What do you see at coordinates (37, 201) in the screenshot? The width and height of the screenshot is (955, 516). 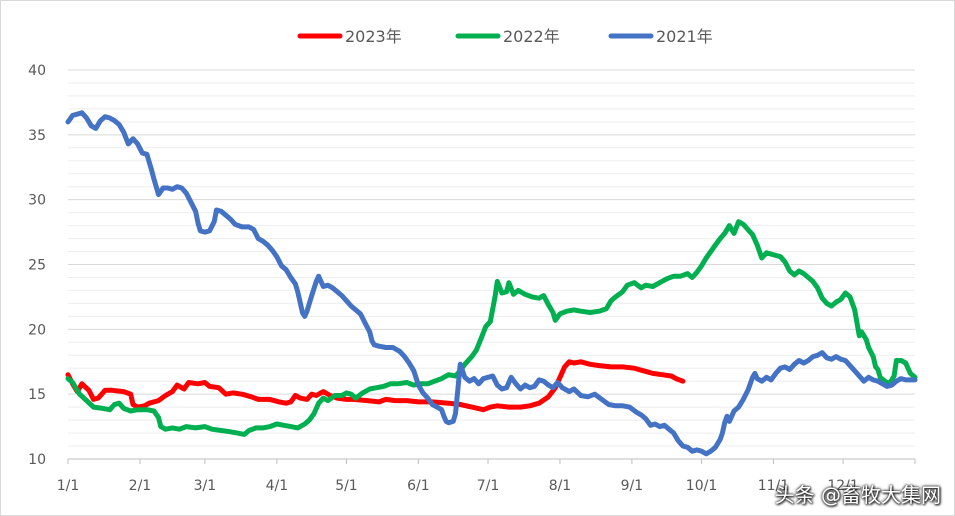 I see `y-tick-label: 30` at bounding box center [37, 201].